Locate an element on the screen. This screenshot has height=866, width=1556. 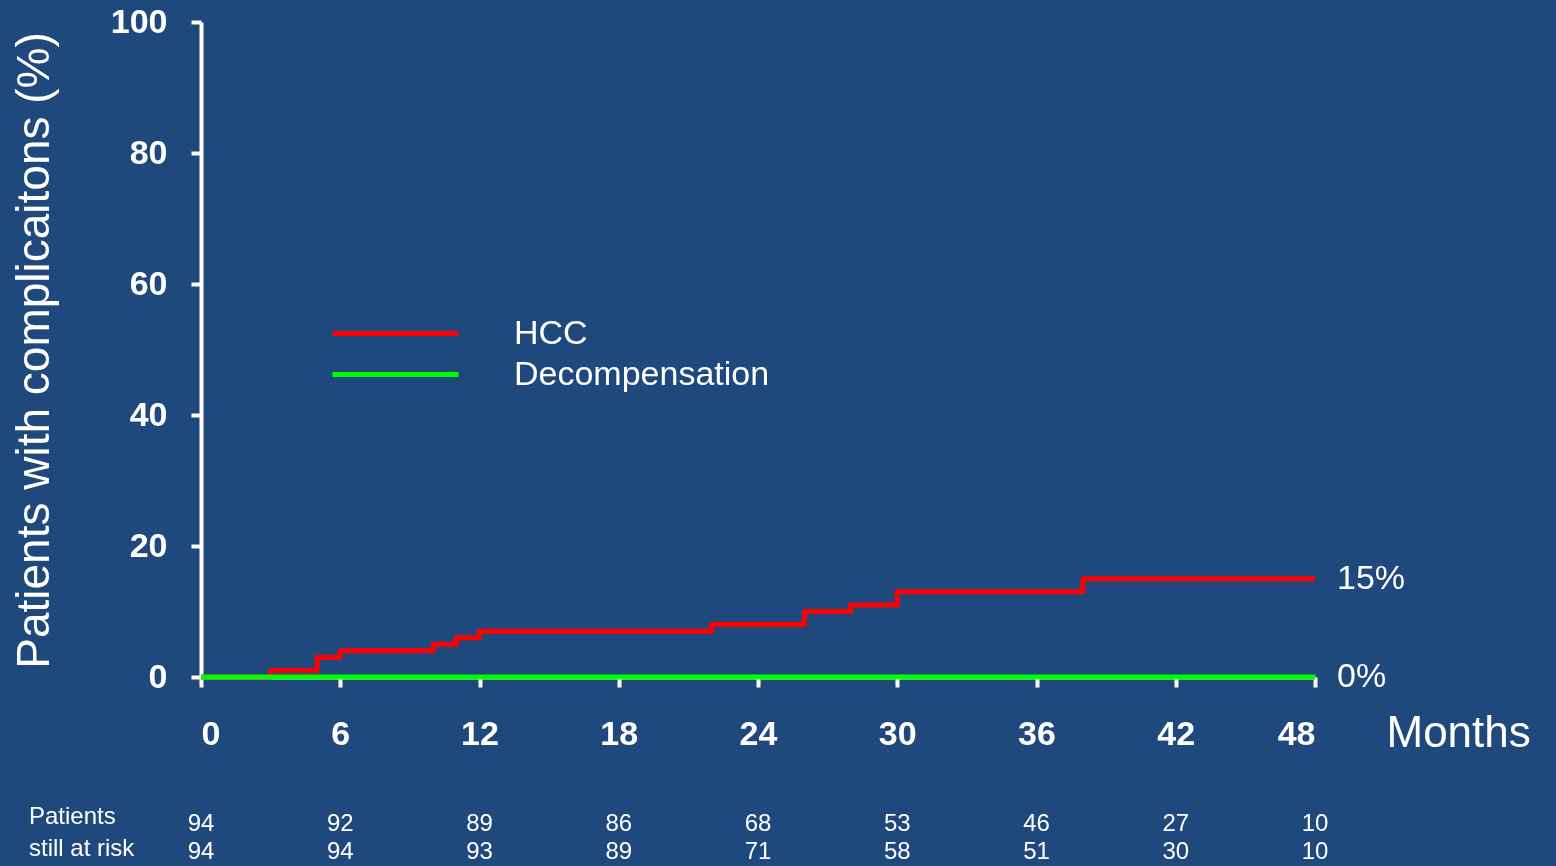
text: 93 is located at coordinates (479, 850).